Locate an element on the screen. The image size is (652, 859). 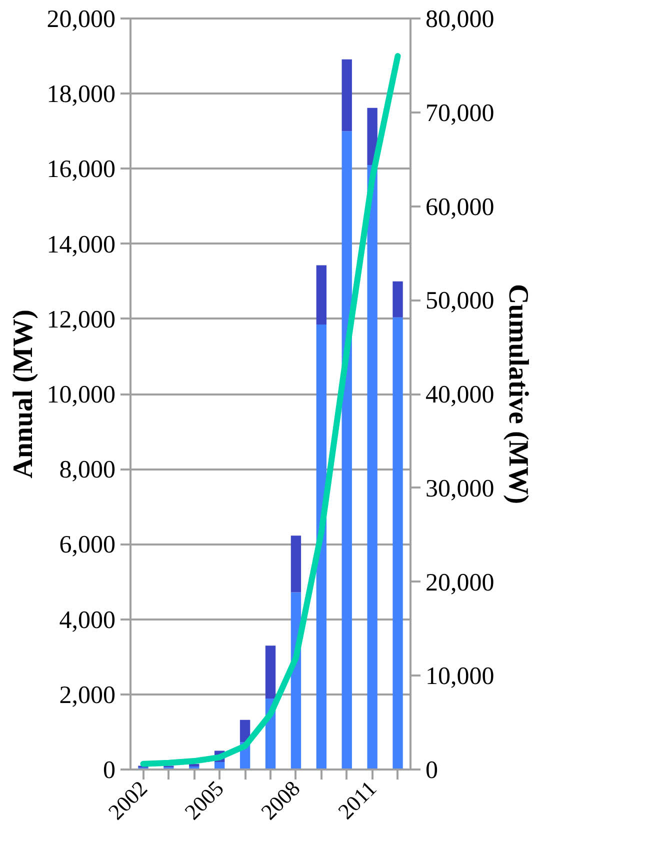
y-tick-label: 18,000 is located at coordinates (81, 94).